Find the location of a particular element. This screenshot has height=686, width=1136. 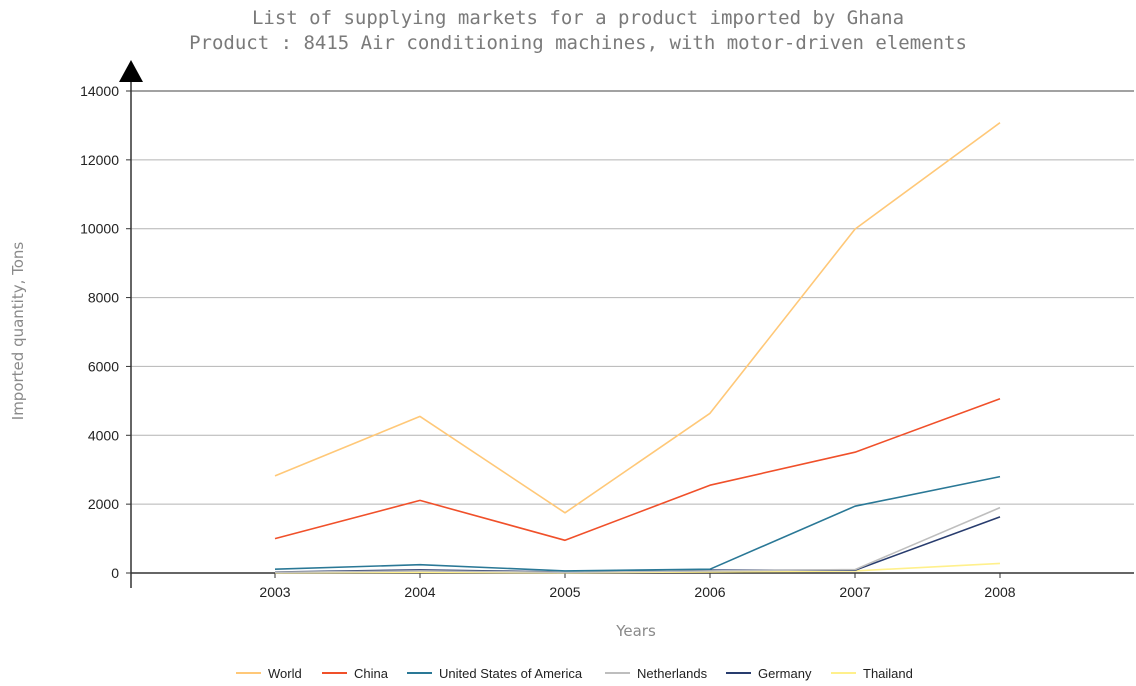

legend-label: Netherlands is located at coordinates (672, 673).